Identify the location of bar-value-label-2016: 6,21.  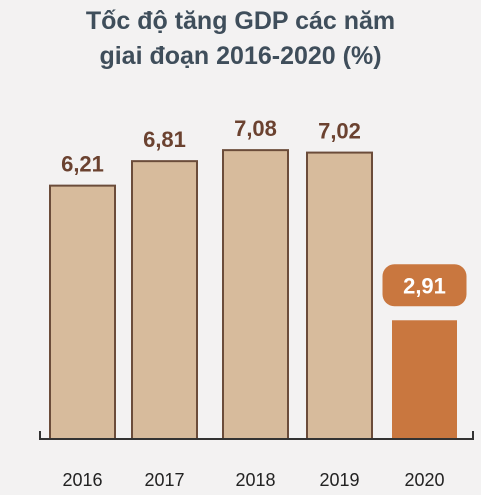
(82, 164).